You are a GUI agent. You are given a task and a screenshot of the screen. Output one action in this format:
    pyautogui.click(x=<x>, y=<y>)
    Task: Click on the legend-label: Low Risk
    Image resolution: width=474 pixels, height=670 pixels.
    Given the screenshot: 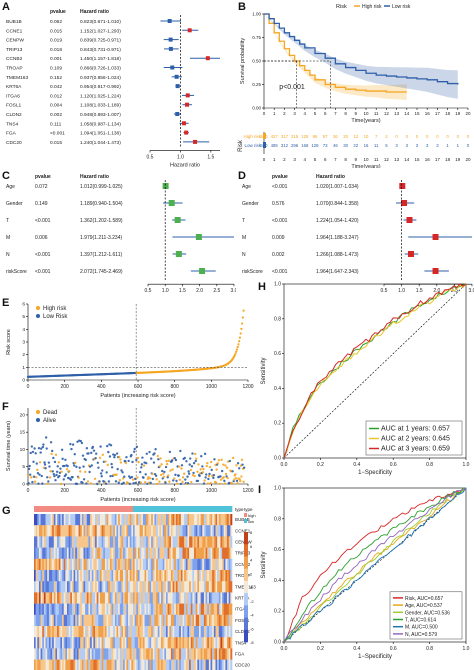 What is the action you would take?
    pyautogui.click(x=55, y=317)
    